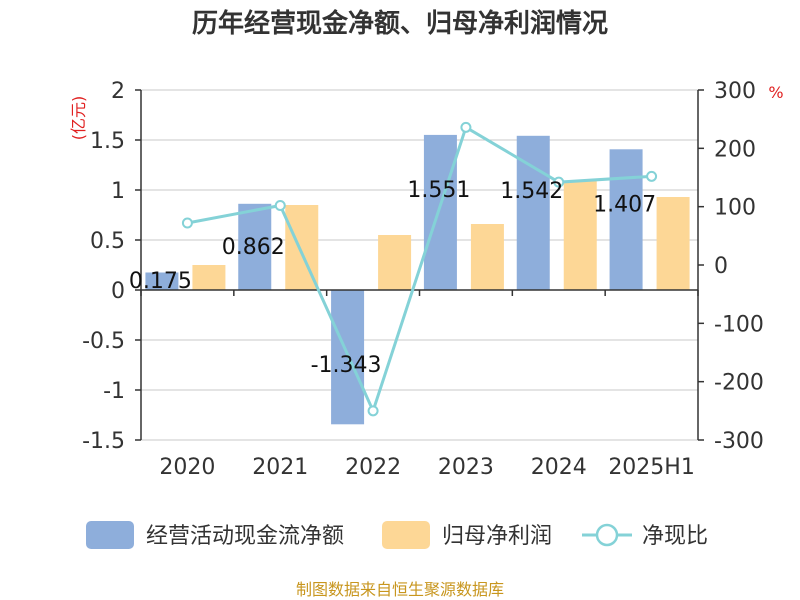 Image resolution: width=800 pixels, height=600 pixels. I want to click on legend-item-cashflow: 经营活动现金流净额, so click(215, 535).